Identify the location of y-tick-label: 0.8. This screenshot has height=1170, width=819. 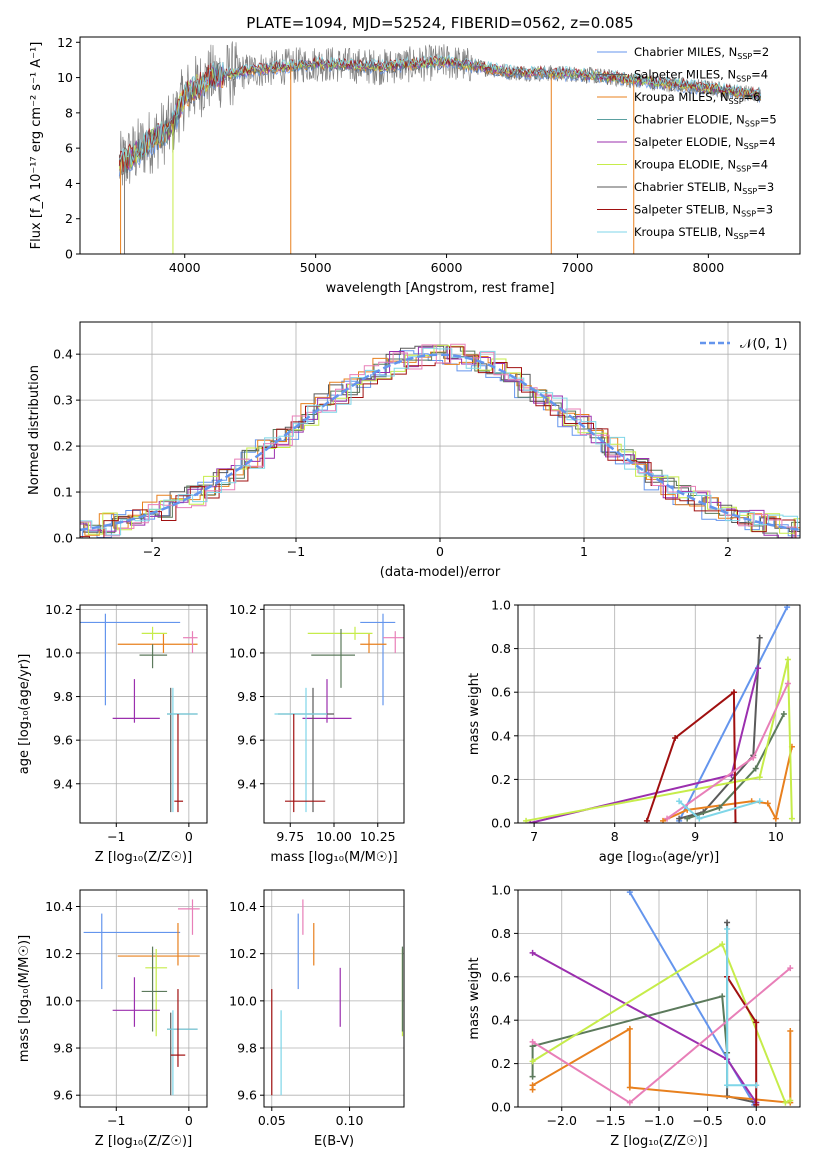
(501, 933).